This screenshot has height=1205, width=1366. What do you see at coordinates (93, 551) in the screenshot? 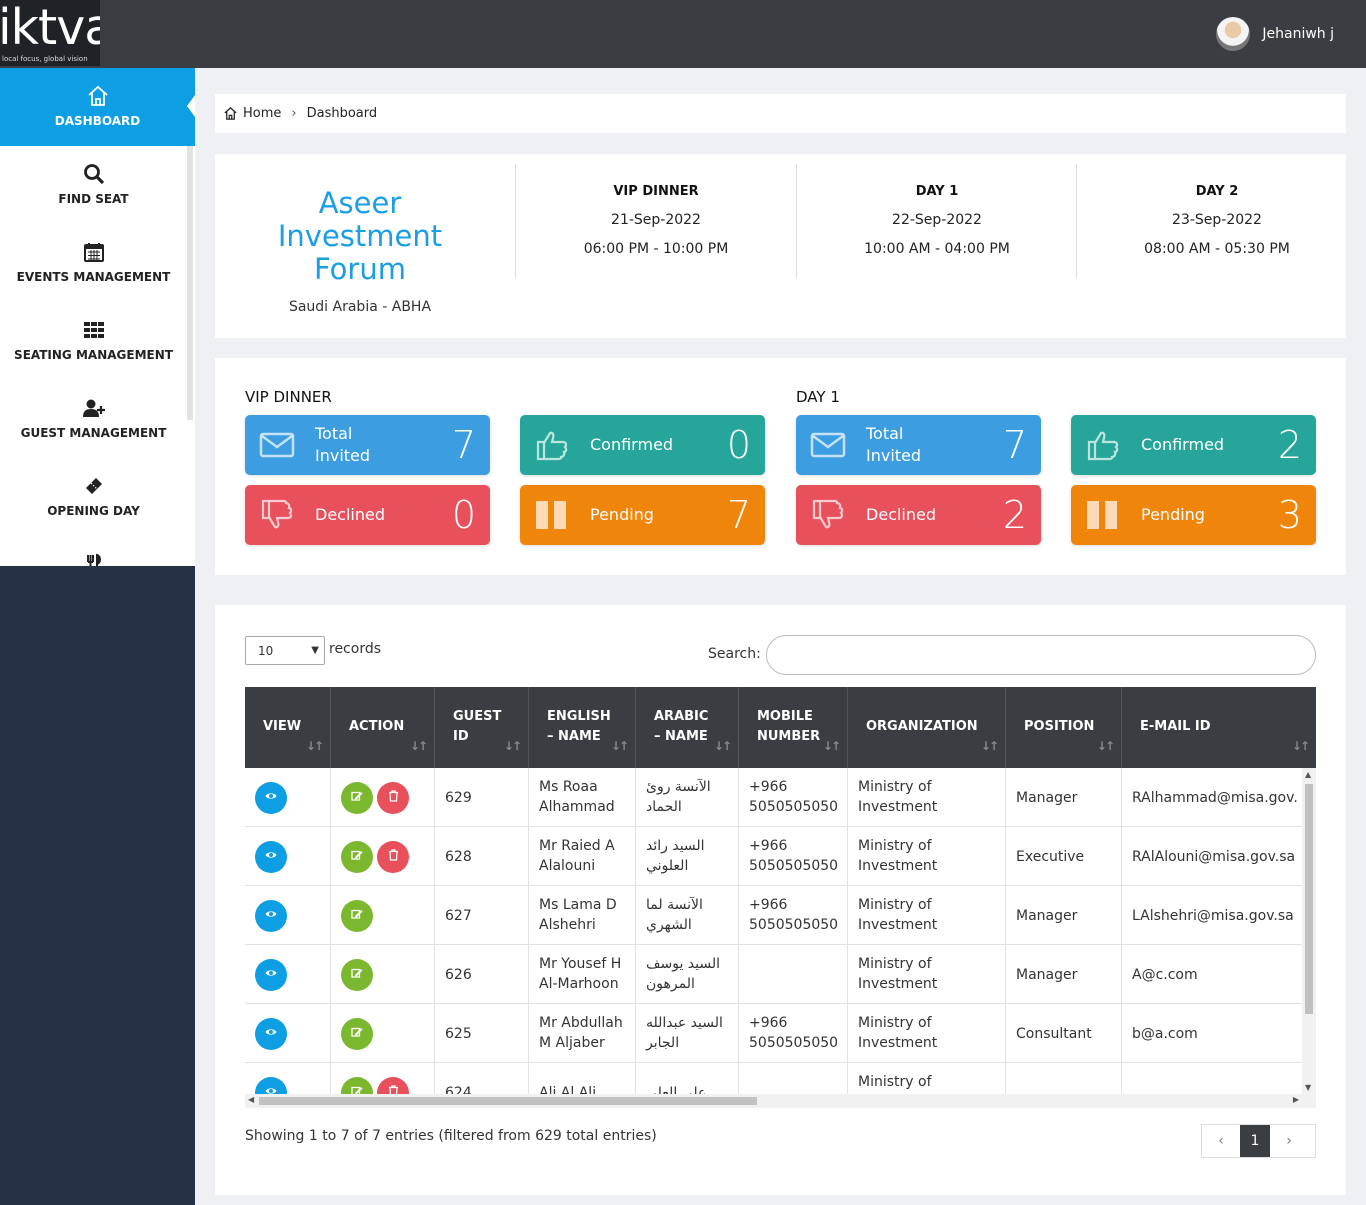
I see `sidebar-item-dining` at bounding box center [93, 551].